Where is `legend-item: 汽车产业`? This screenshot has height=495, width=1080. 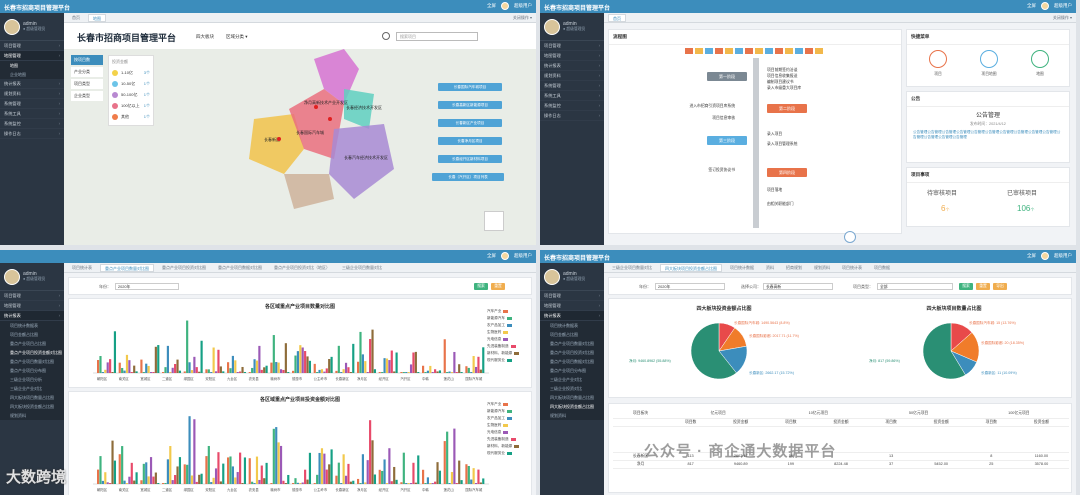
legend-item: 汽车产业 is located at coordinates (503, 404).